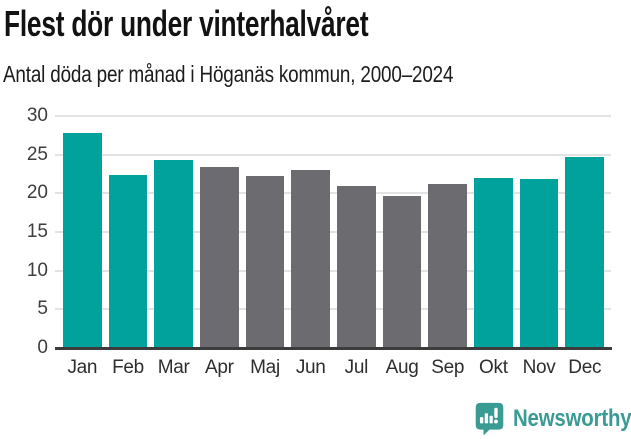 Image resolution: width=631 pixels, height=439 pixels. Describe the element at coordinates (539, 263) in the screenshot. I see `bar-nov` at that location.